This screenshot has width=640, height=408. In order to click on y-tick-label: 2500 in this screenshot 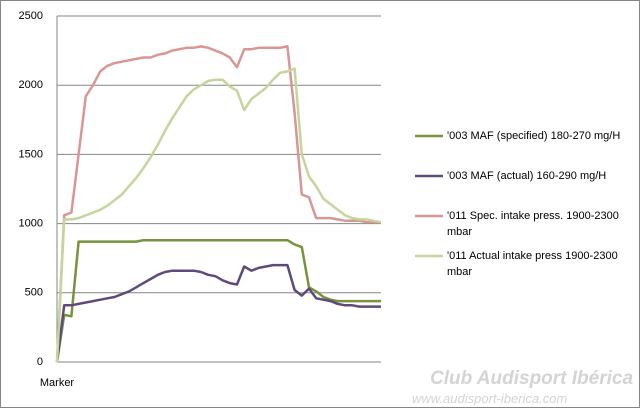, I will do `click(31, 16)`.